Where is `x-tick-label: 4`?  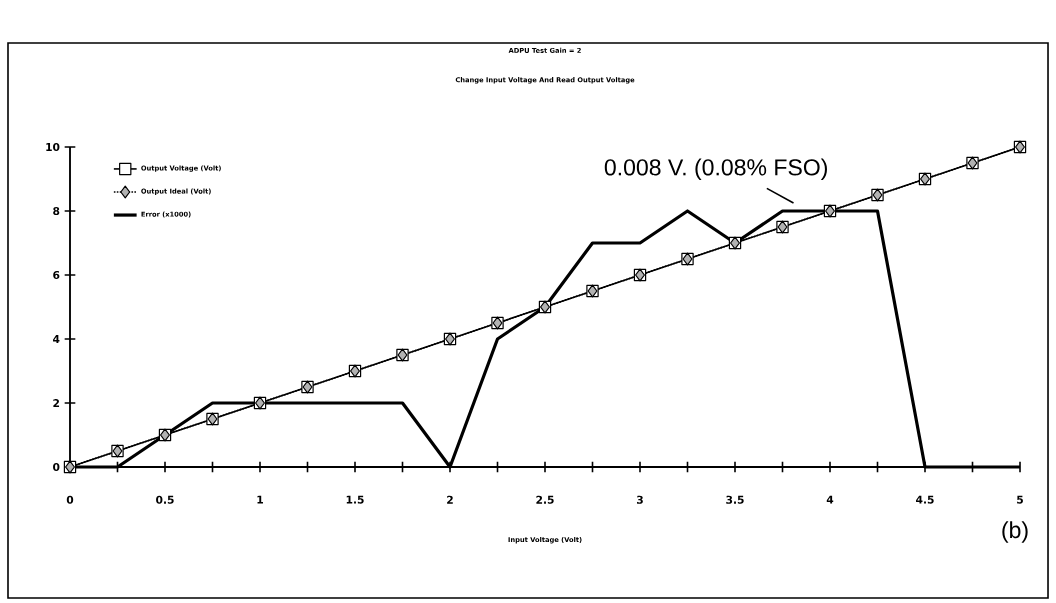 x-tick-label: 4 is located at coordinates (830, 499).